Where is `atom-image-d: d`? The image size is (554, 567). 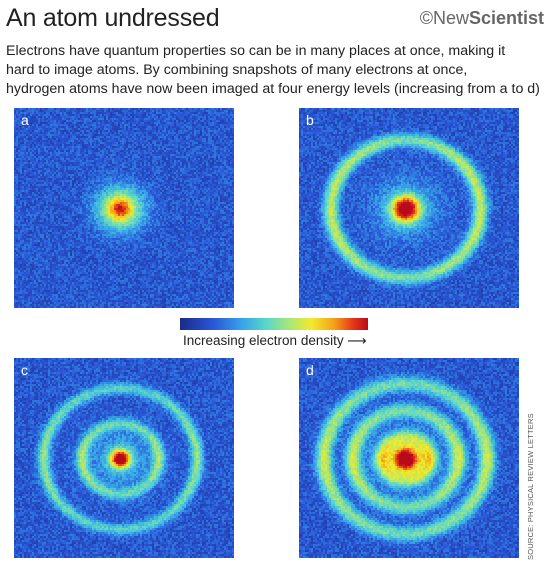 atom-image-d: d is located at coordinates (409, 458).